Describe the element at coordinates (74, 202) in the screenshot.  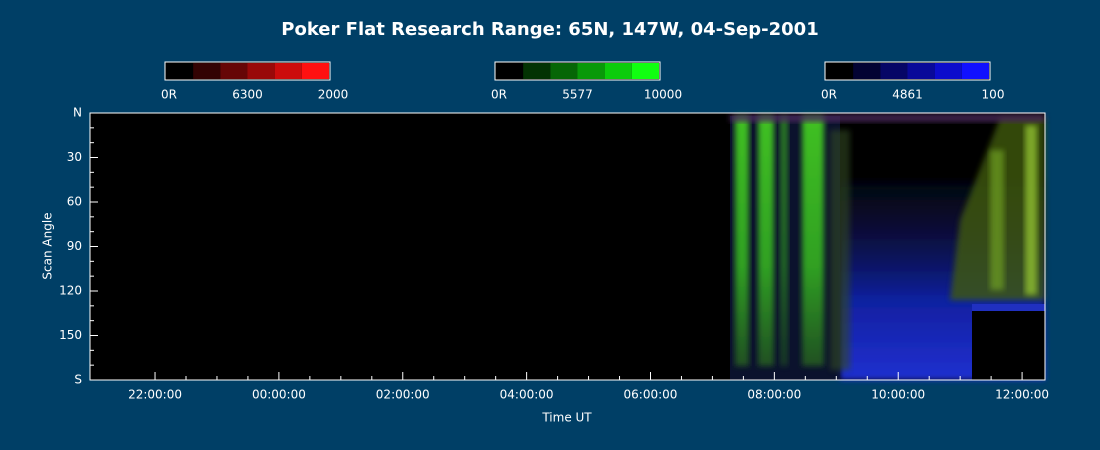
I see `y-tick-label: 60` at that location.